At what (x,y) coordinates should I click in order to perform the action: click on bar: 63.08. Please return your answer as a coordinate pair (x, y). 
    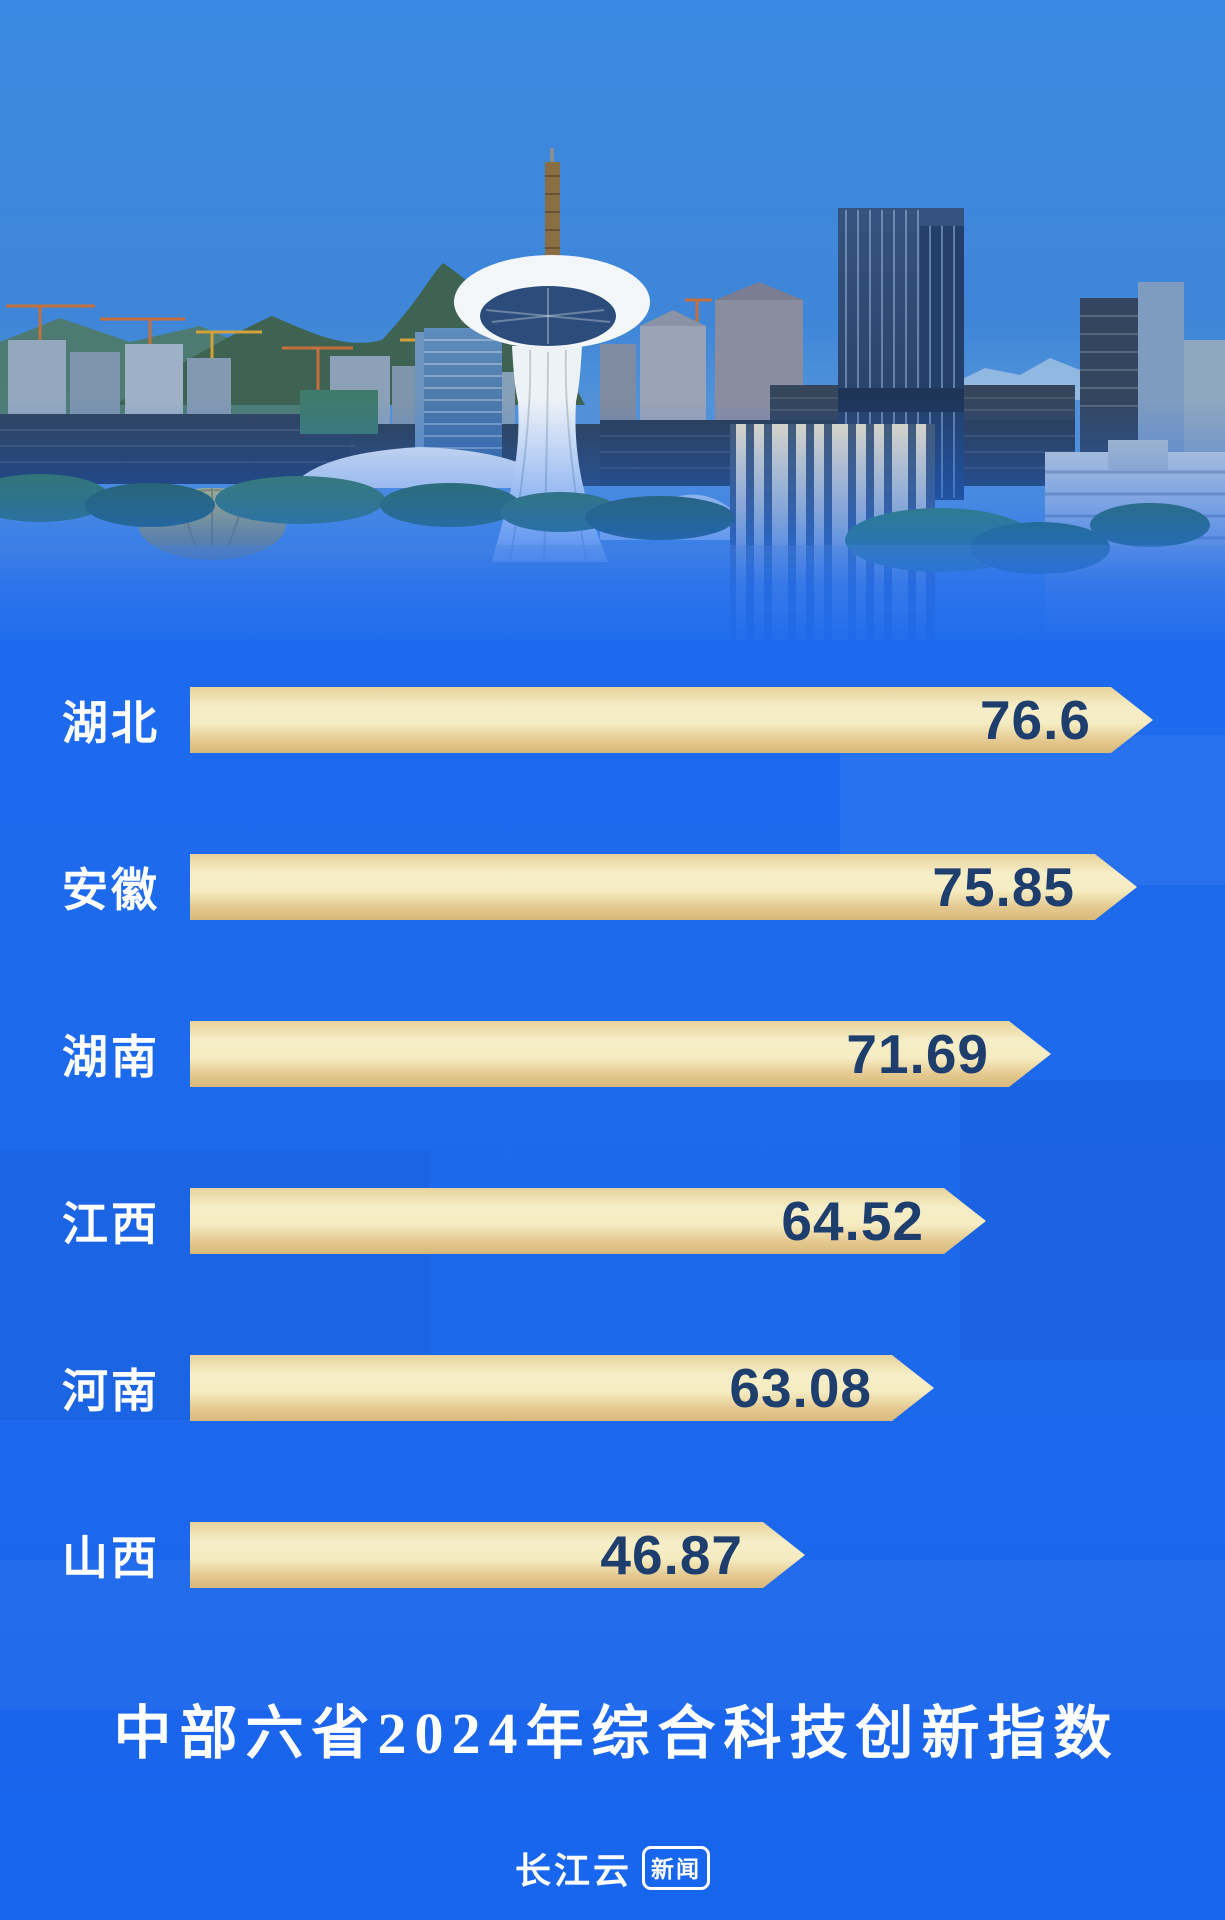
    Looking at the image, I should click on (562, 1388).